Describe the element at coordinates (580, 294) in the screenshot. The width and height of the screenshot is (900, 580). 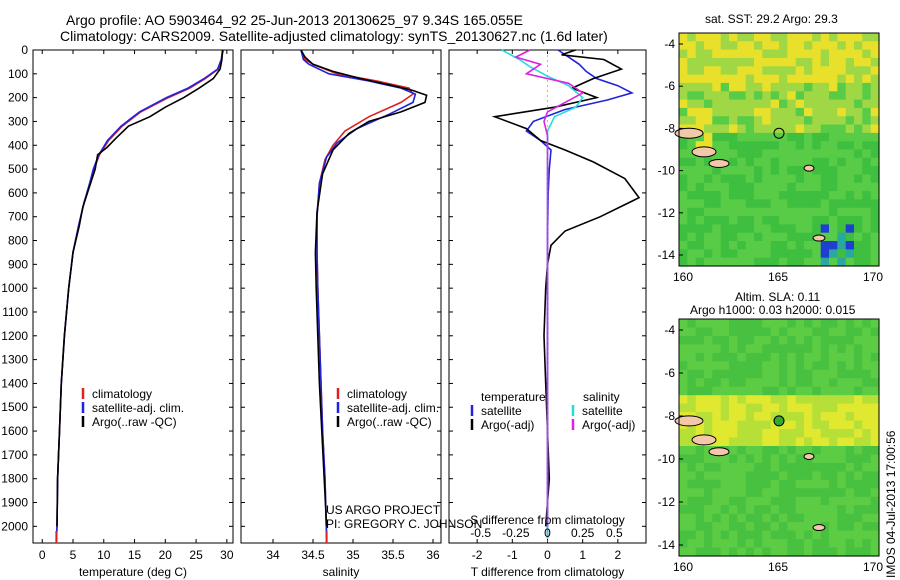
I see `difference-series-t-satellite` at that location.